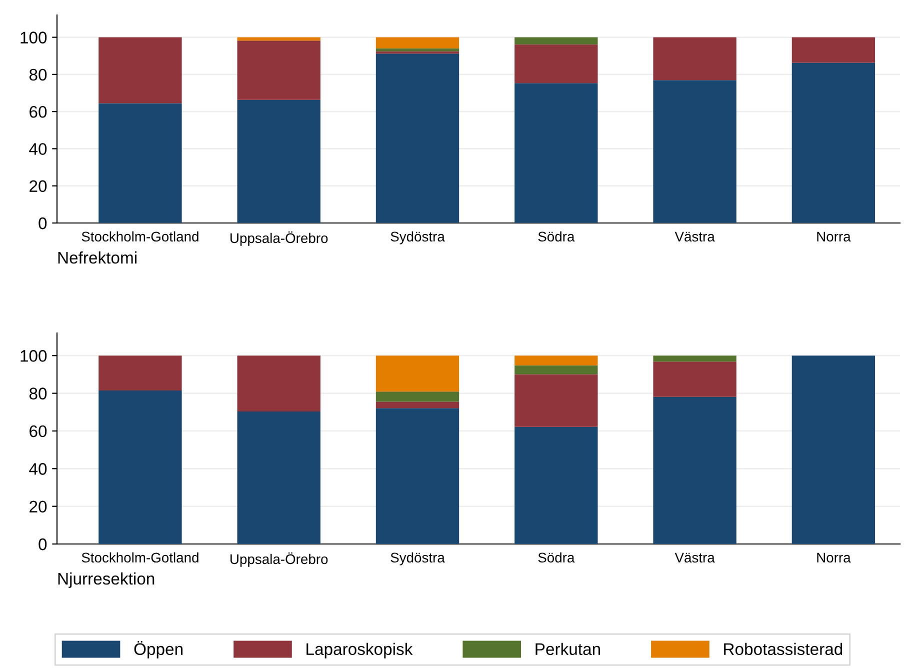  What do you see at coordinates (783, 649) in the screenshot?
I see `legend-label: Robotassisterad` at bounding box center [783, 649].